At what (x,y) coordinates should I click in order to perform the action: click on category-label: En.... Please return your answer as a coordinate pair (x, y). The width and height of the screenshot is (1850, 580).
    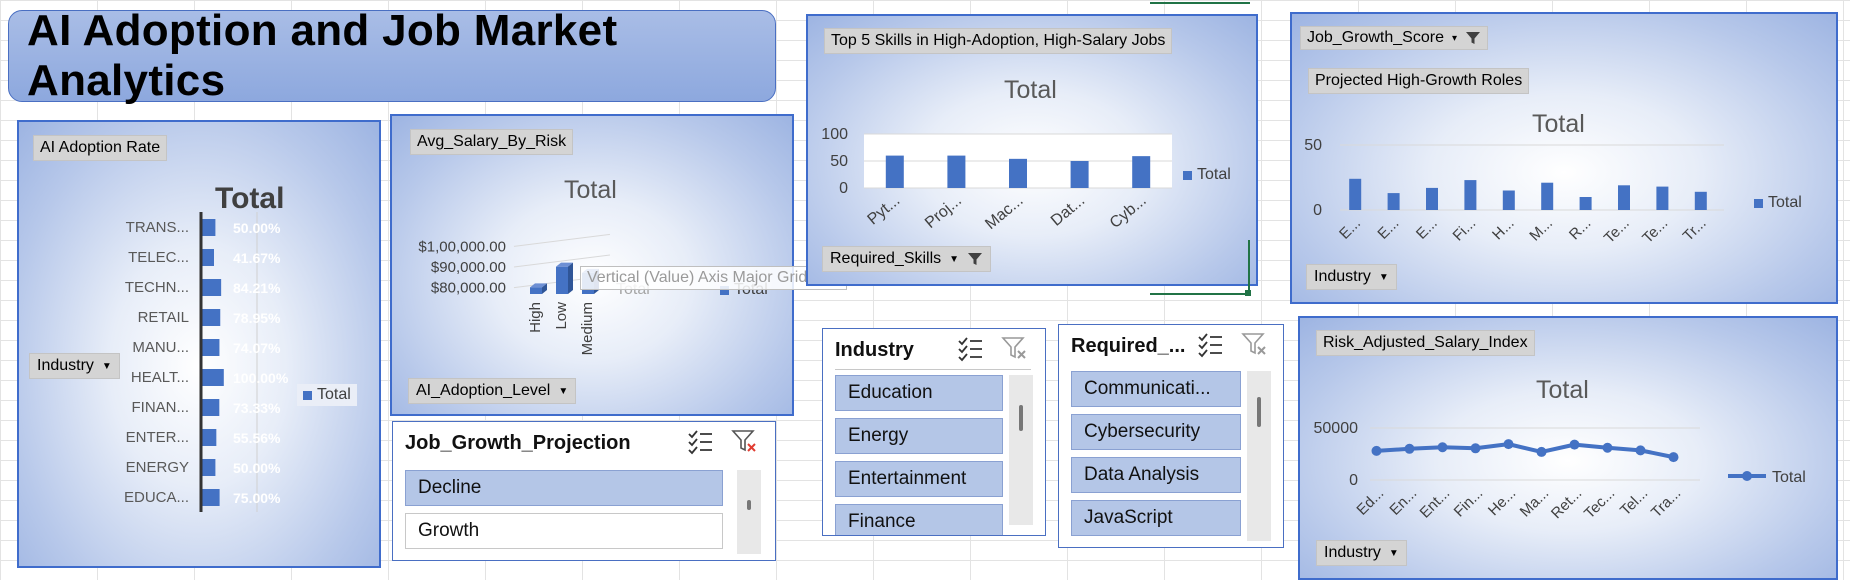
    Looking at the image, I should click on (1403, 502).